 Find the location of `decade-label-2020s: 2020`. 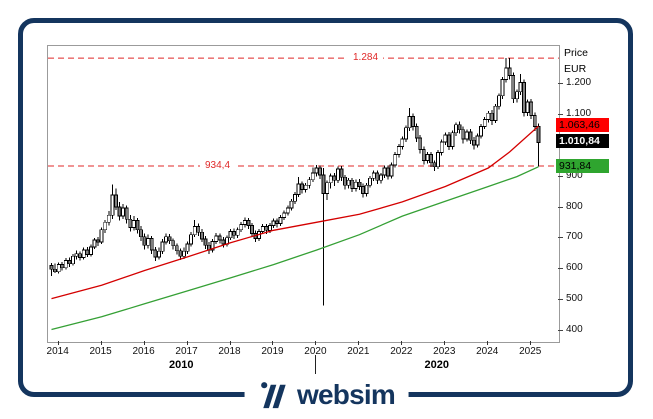

decade-label-2020s: 2020 is located at coordinates (436, 365).